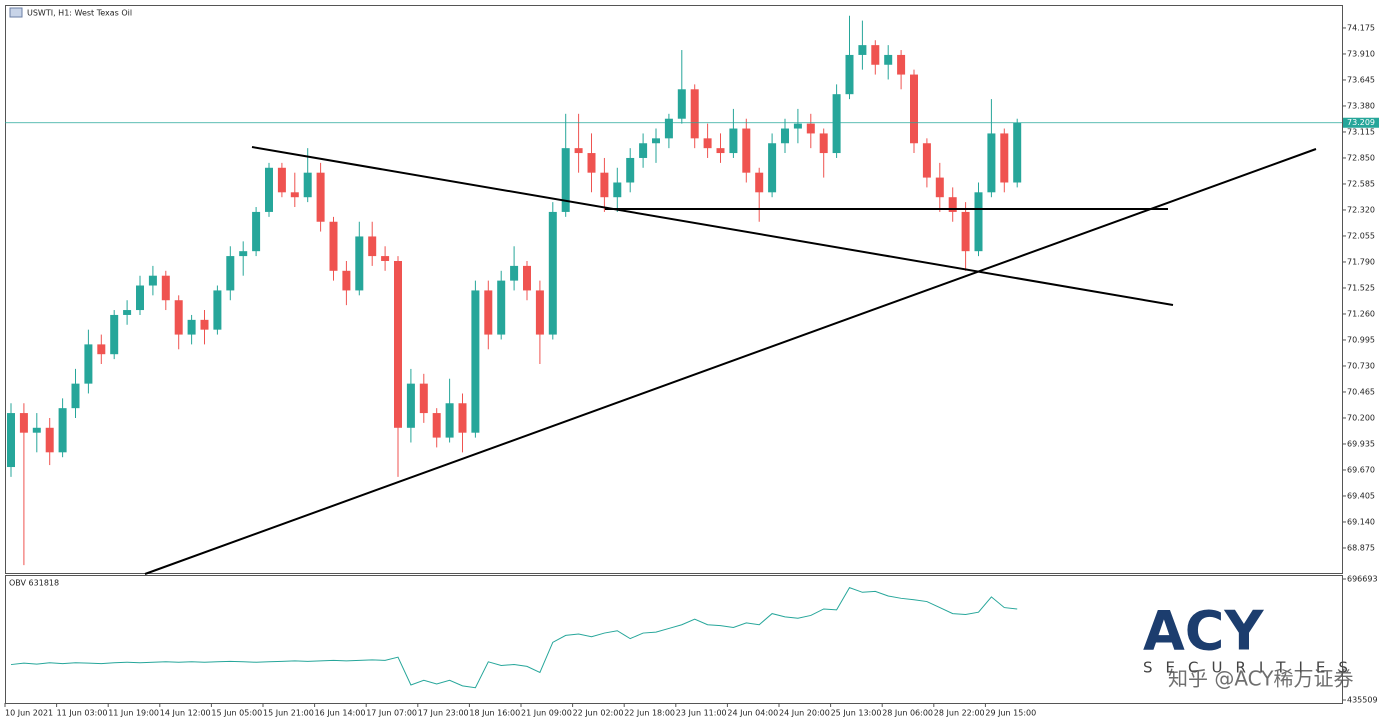  I want to click on chart-icon, so click(16, 12).